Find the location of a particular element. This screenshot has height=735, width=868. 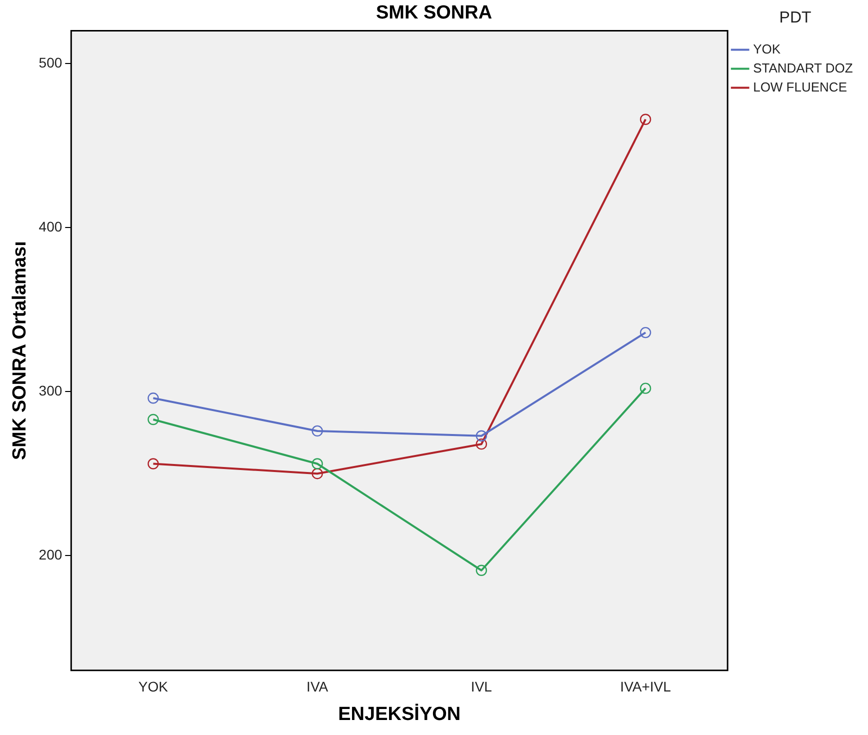

x-axis-title: ENJEKSİYON is located at coordinates (399, 713).